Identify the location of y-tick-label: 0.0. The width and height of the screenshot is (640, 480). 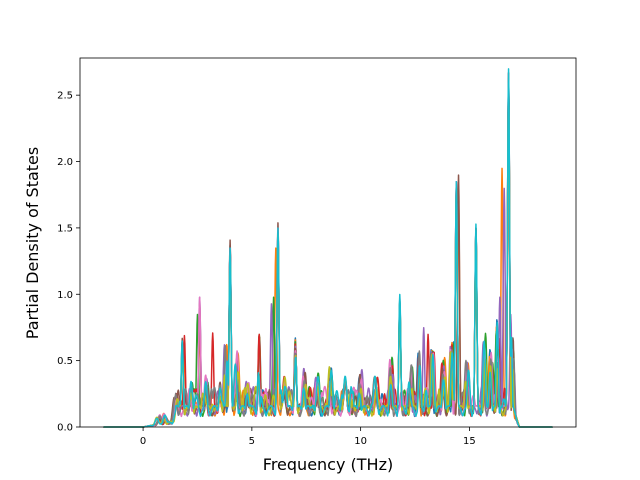
(65, 428).